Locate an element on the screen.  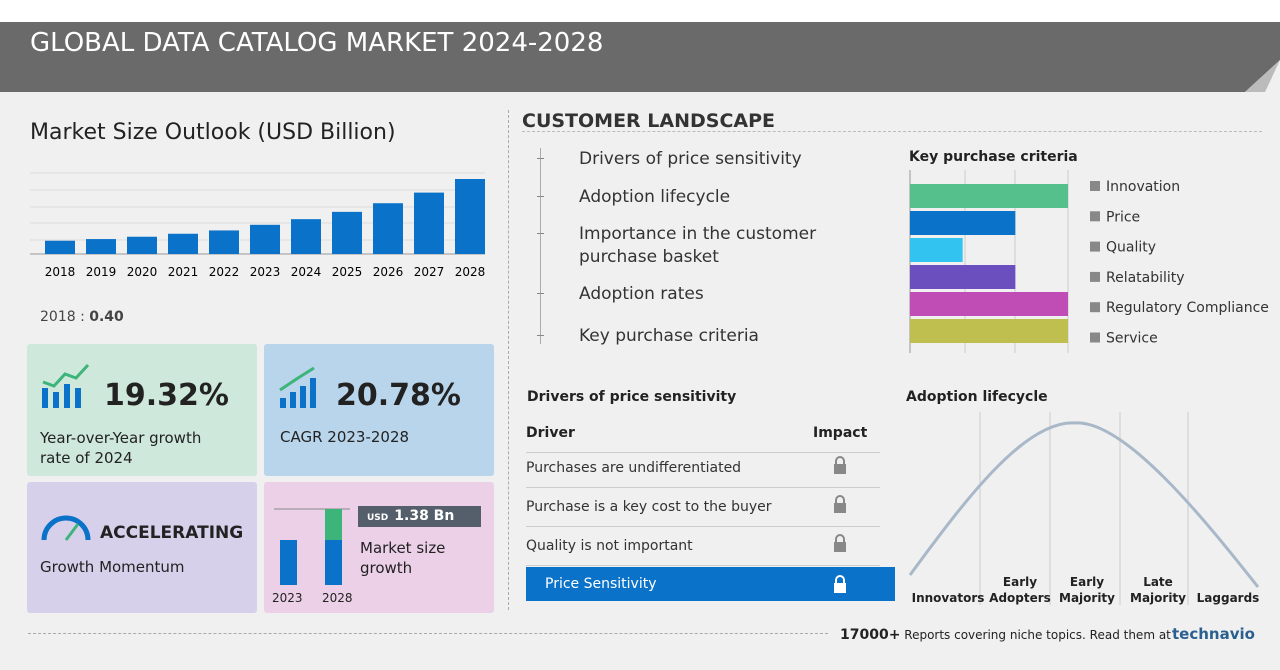
momentum-card is located at coordinates (142, 547).